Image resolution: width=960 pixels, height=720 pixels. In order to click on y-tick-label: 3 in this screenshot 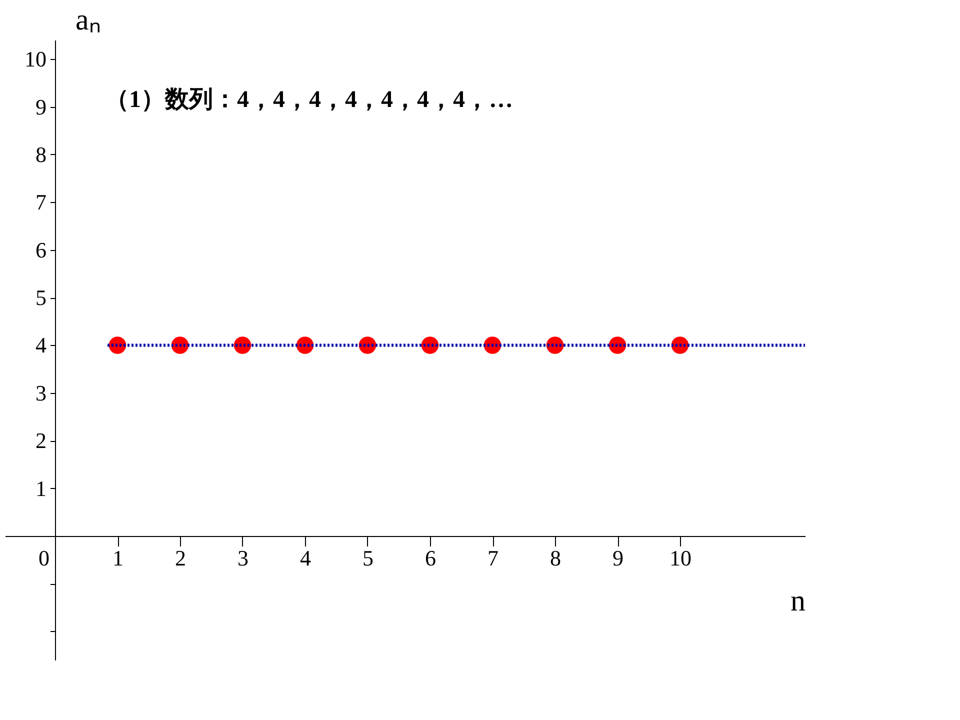, I will do `click(41, 393)`.